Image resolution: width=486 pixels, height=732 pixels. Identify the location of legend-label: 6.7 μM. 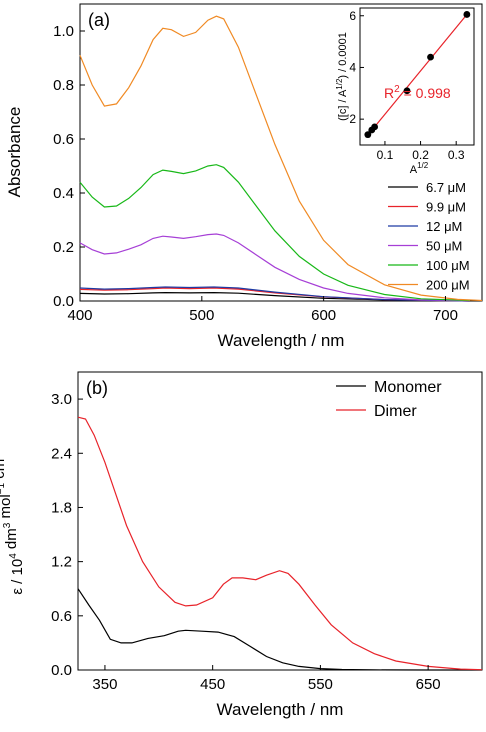
(446, 187).